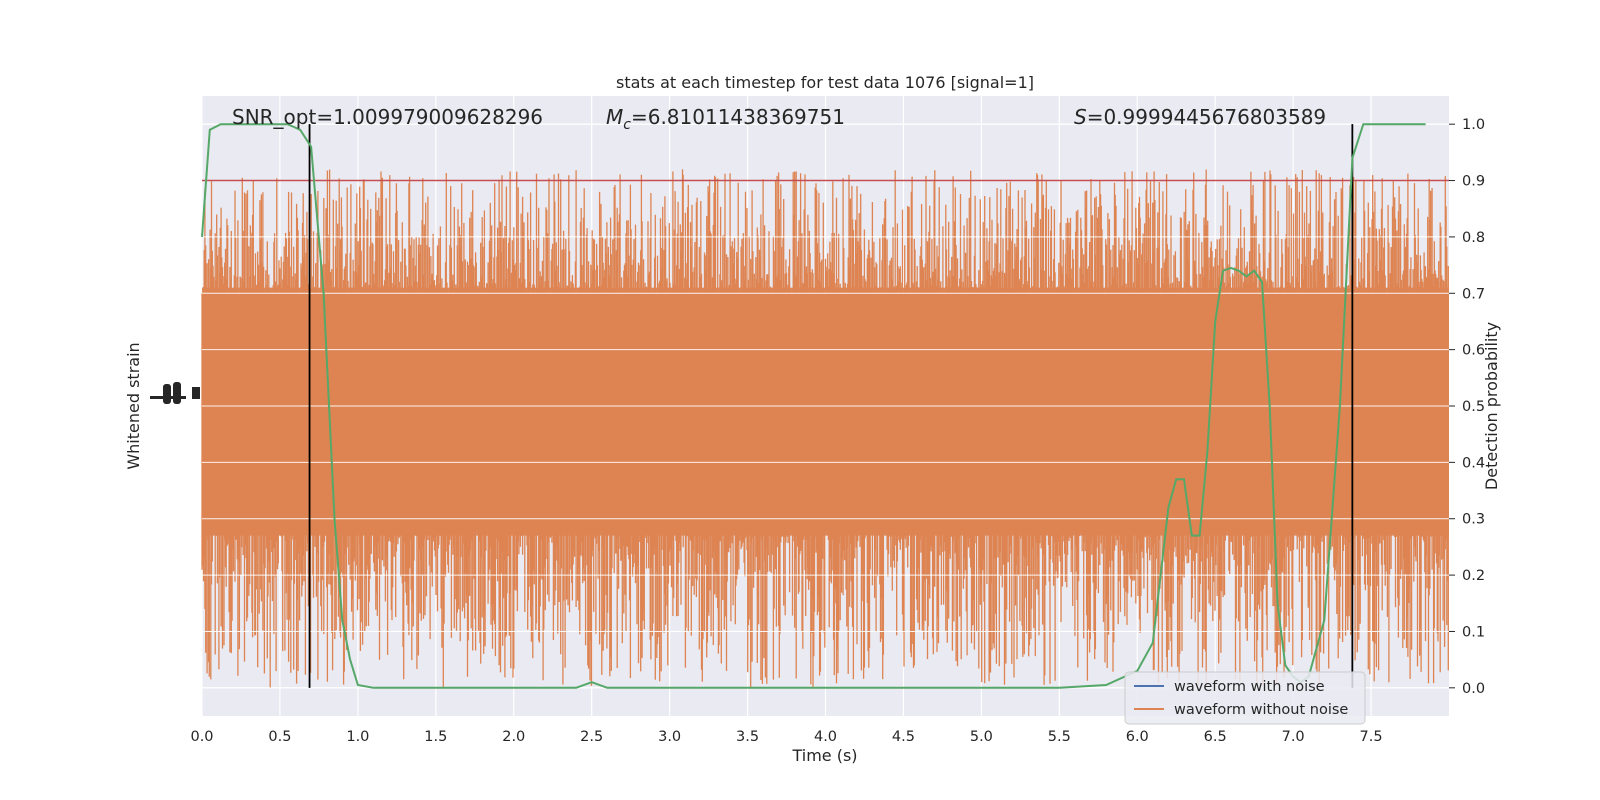 This screenshot has height=800, width=1600. I want to click on y-tick-label: 0.7, so click(1473, 294).